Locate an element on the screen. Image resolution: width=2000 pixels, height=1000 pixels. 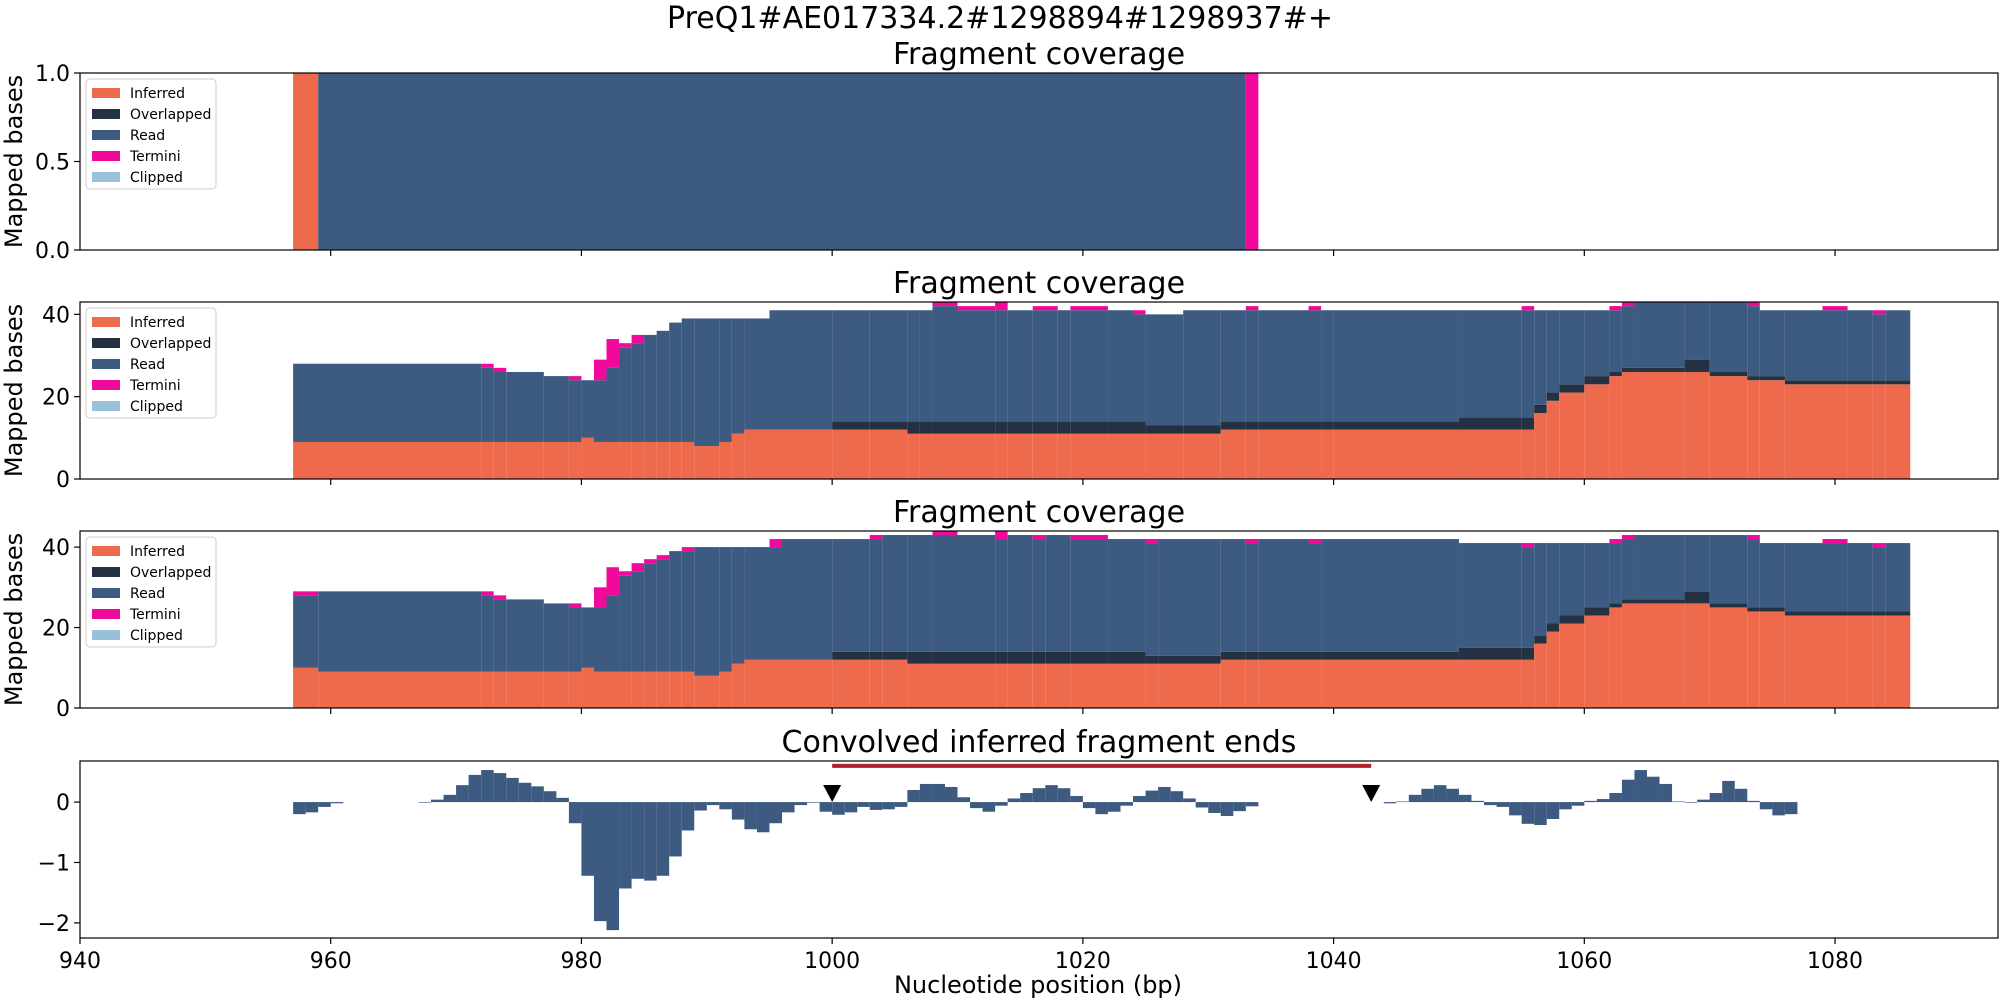
y-axis-label: Mapped bases is located at coordinates (14, 161).